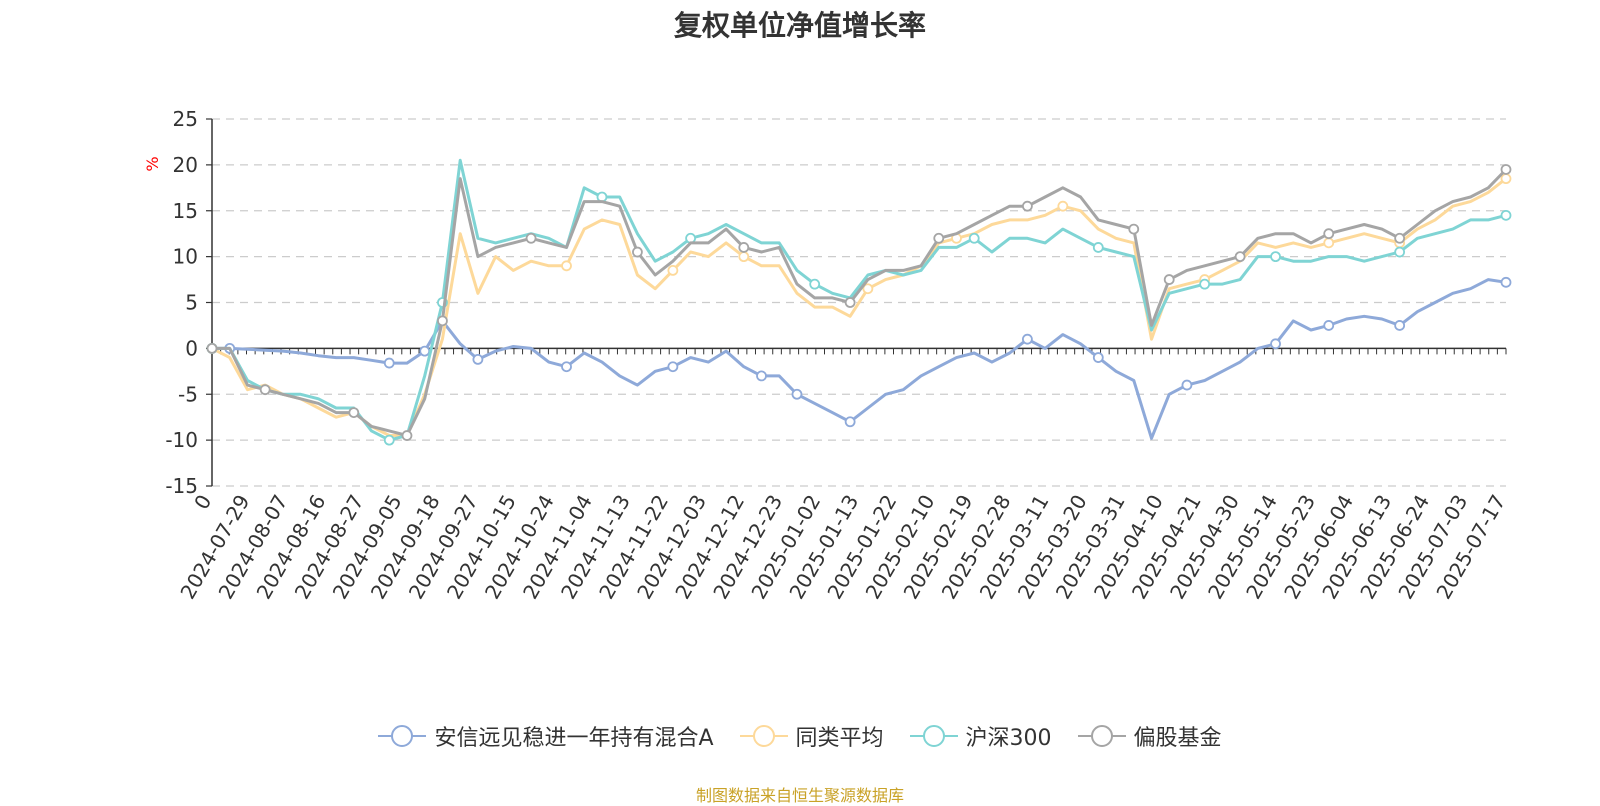 The height and width of the screenshot is (806, 1600). Describe the element at coordinates (191, 303) in the screenshot. I see `y-tick-label: 5` at that location.